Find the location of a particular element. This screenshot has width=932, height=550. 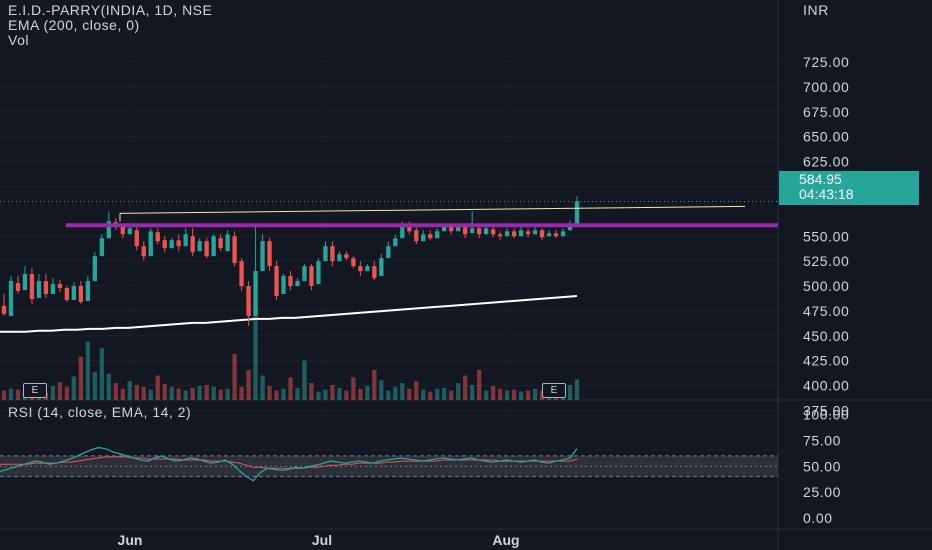

price-tick-label: 425.00 is located at coordinates (826, 361).